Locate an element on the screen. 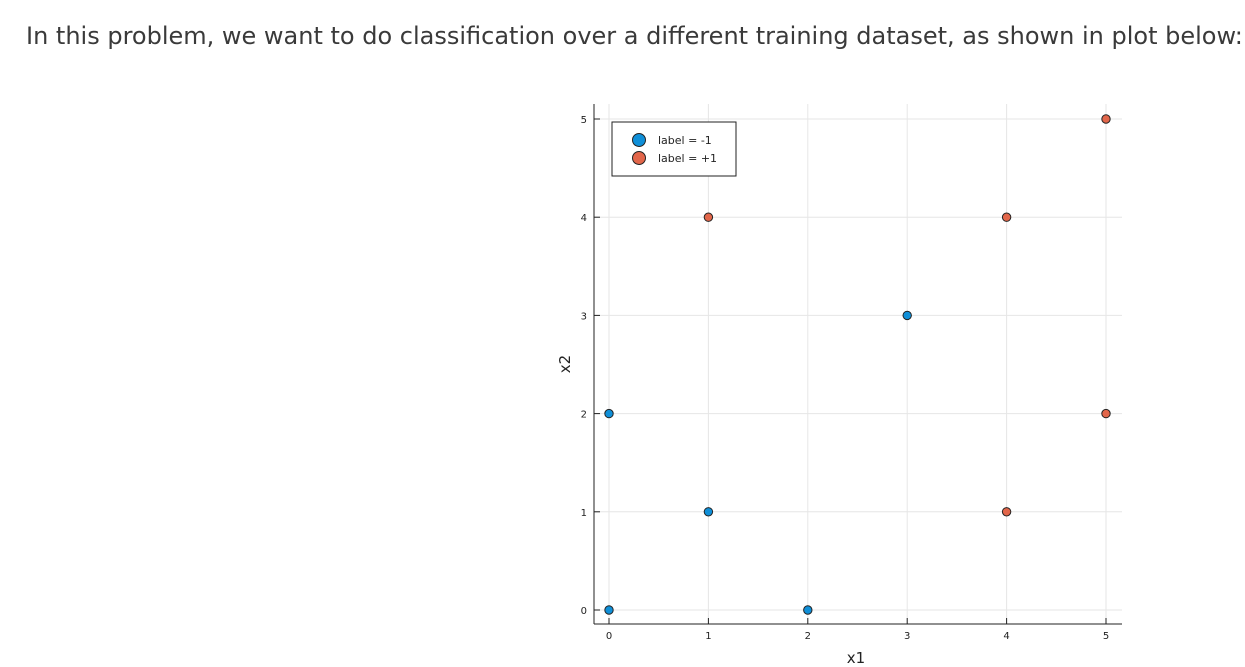  legend-label-series-1: label = -1 is located at coordinates (685, 140).